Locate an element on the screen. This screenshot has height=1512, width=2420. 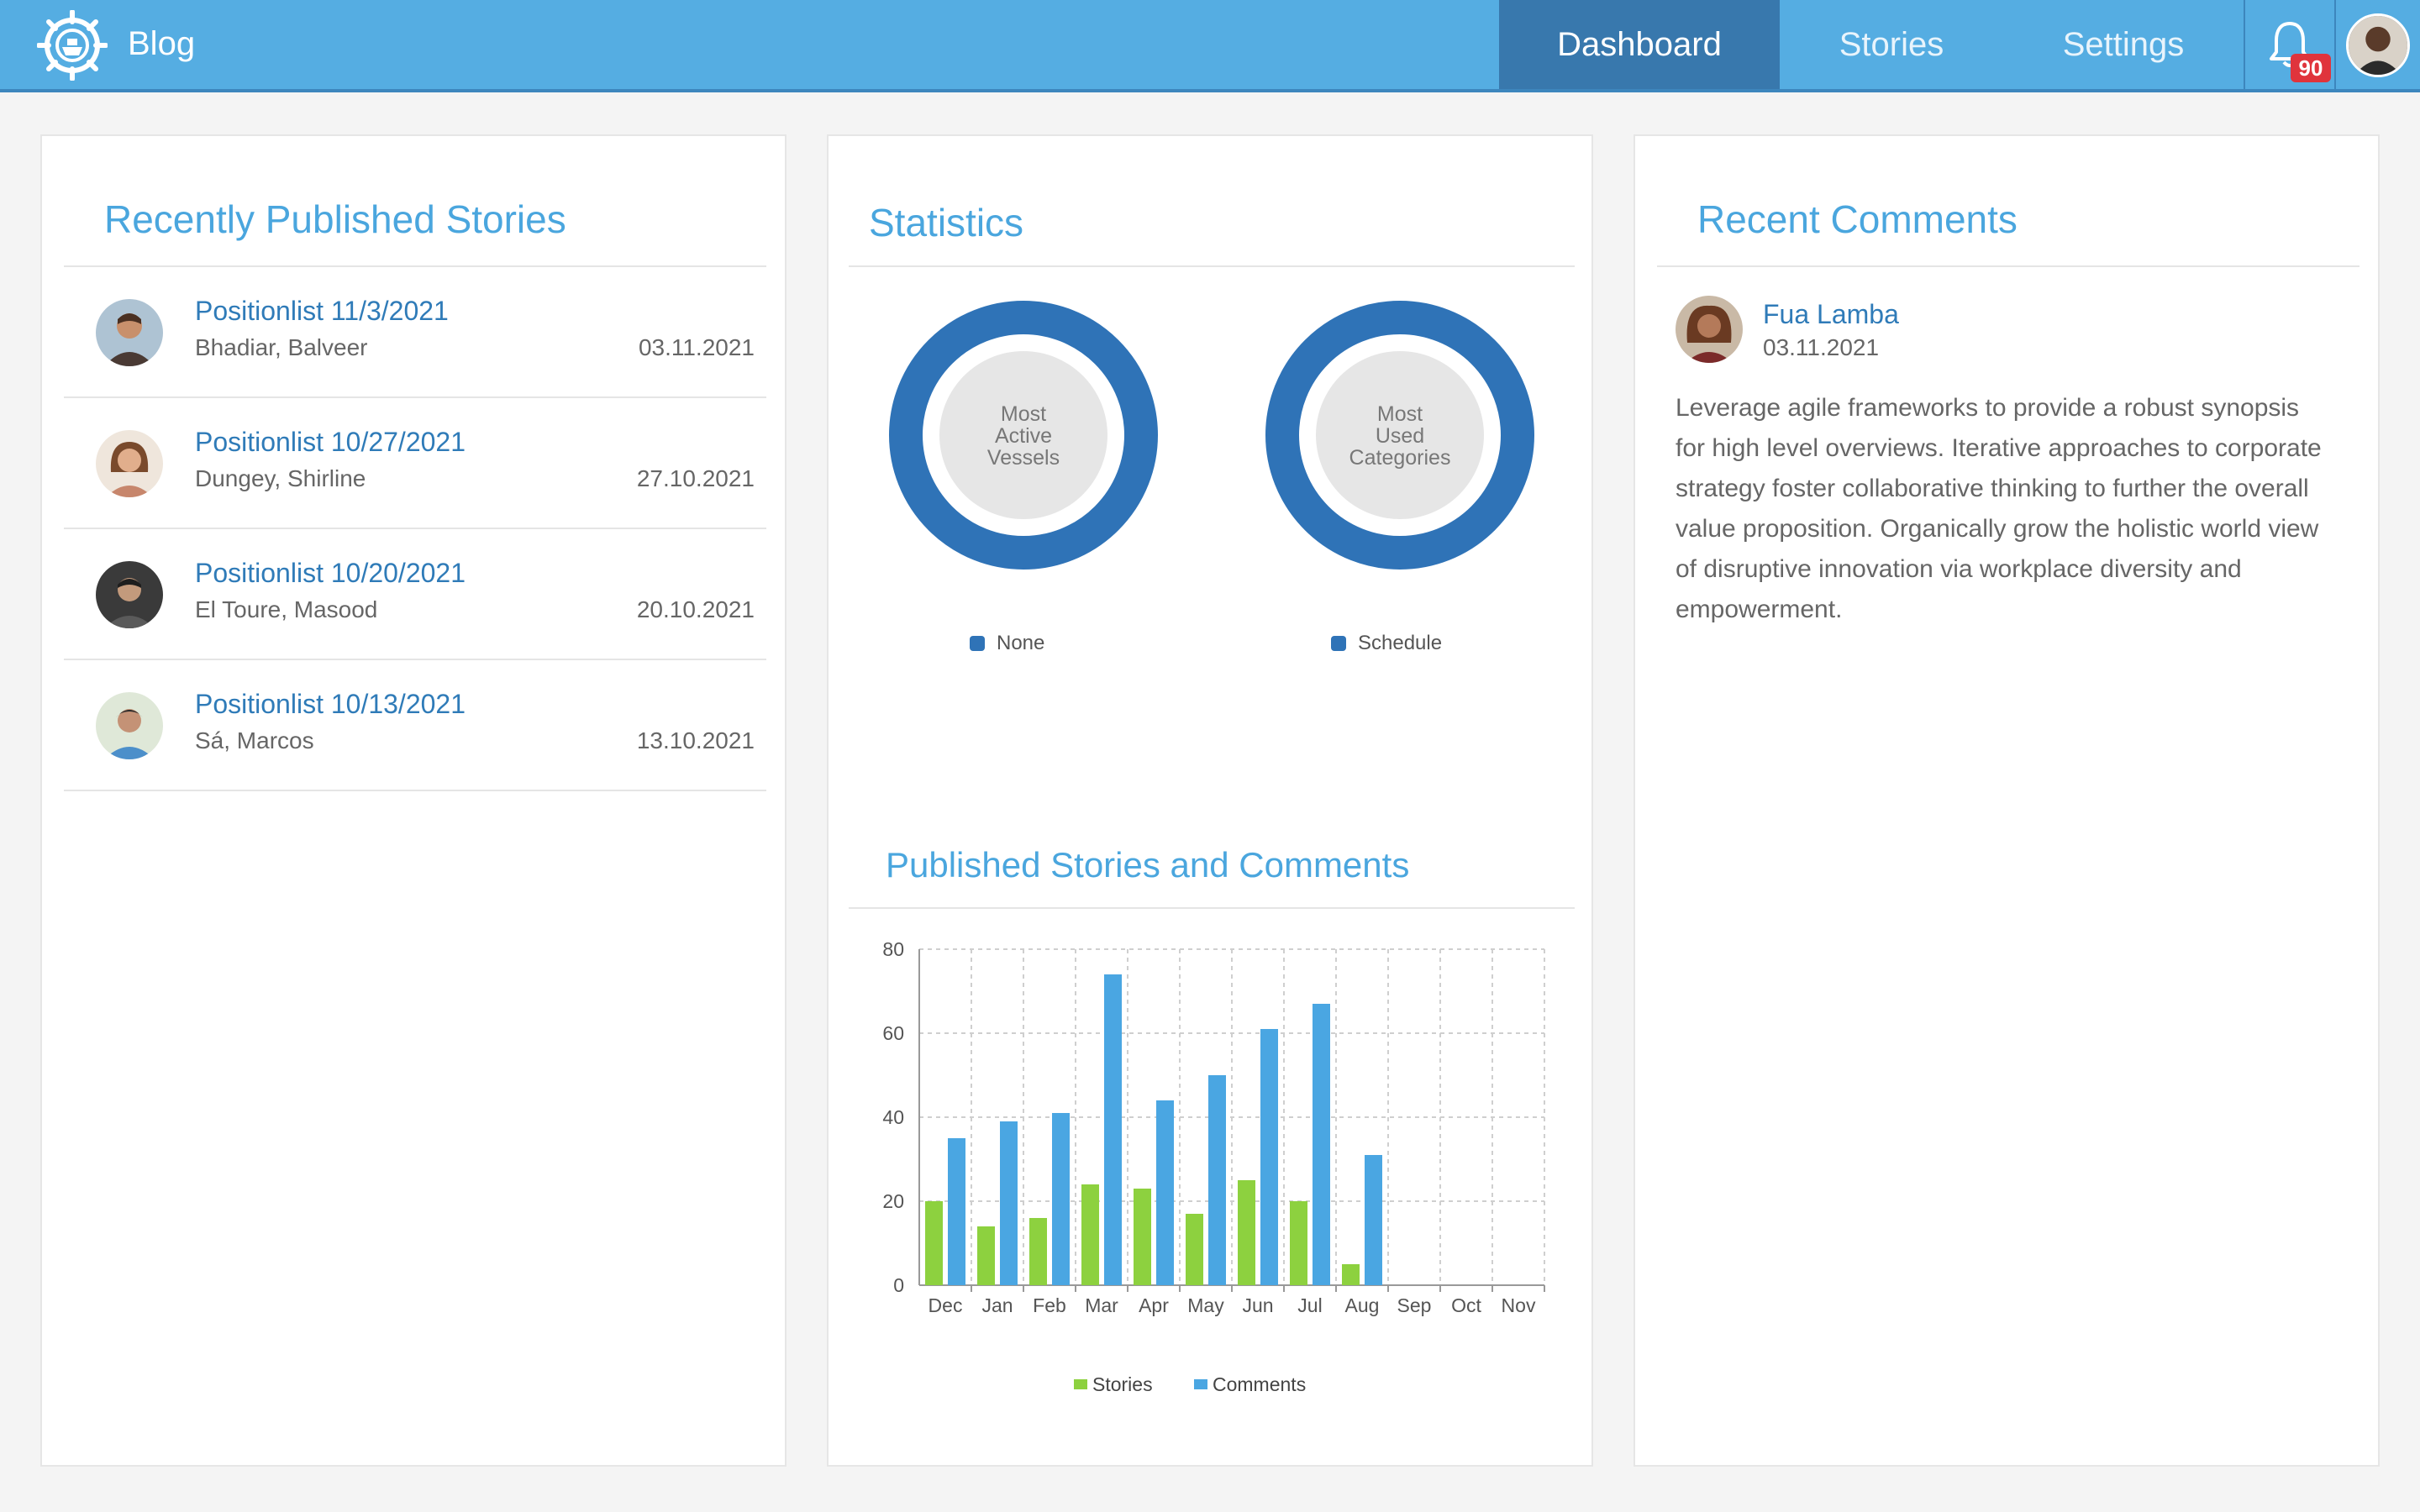
story-date: 13.10.2021 is located at coordinates (695, 740).